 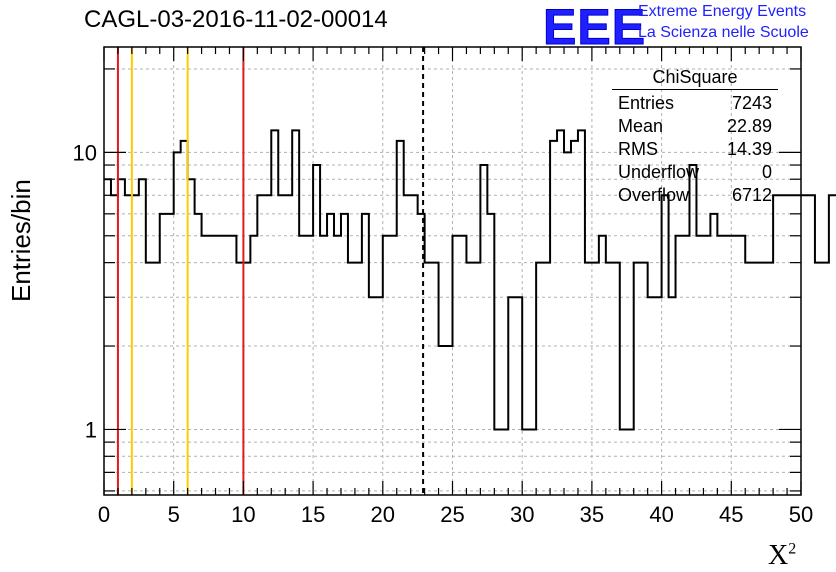 I want to click on stats-value: 6712, so click(x=751, y=195).